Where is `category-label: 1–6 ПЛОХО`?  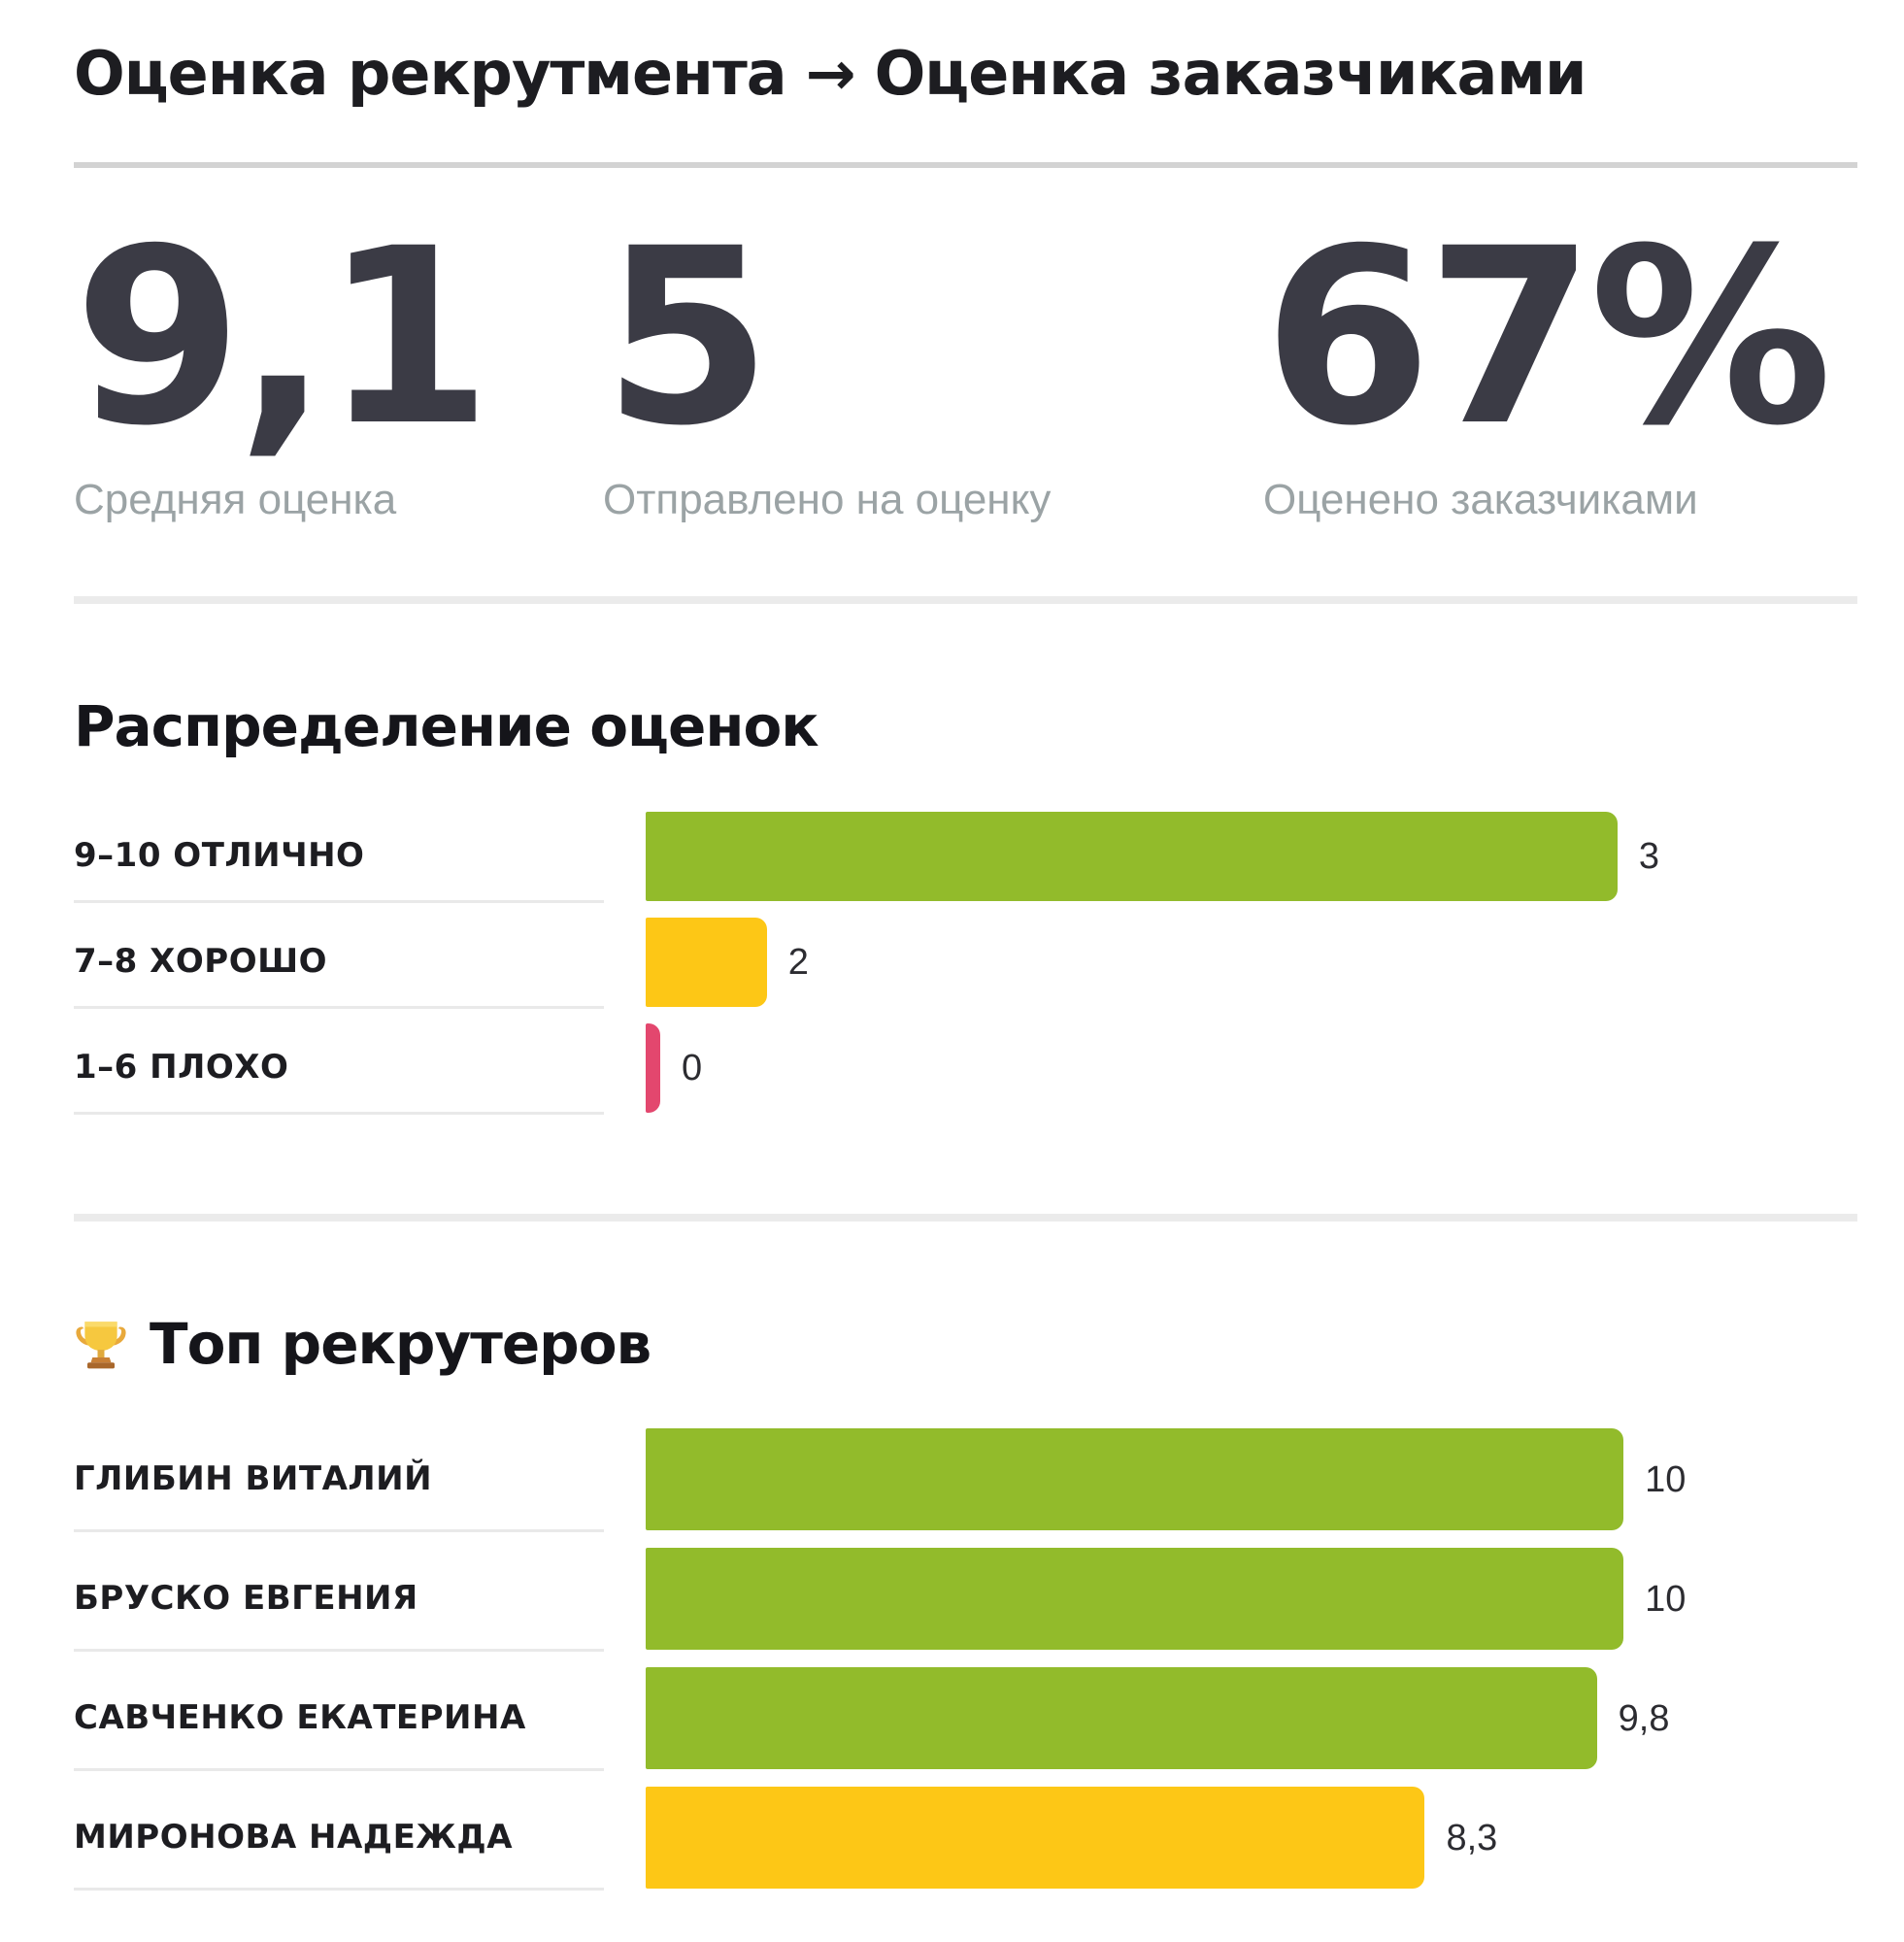
category-label: 1–6 ПЛОХО is located at coordinates (181, 1068).